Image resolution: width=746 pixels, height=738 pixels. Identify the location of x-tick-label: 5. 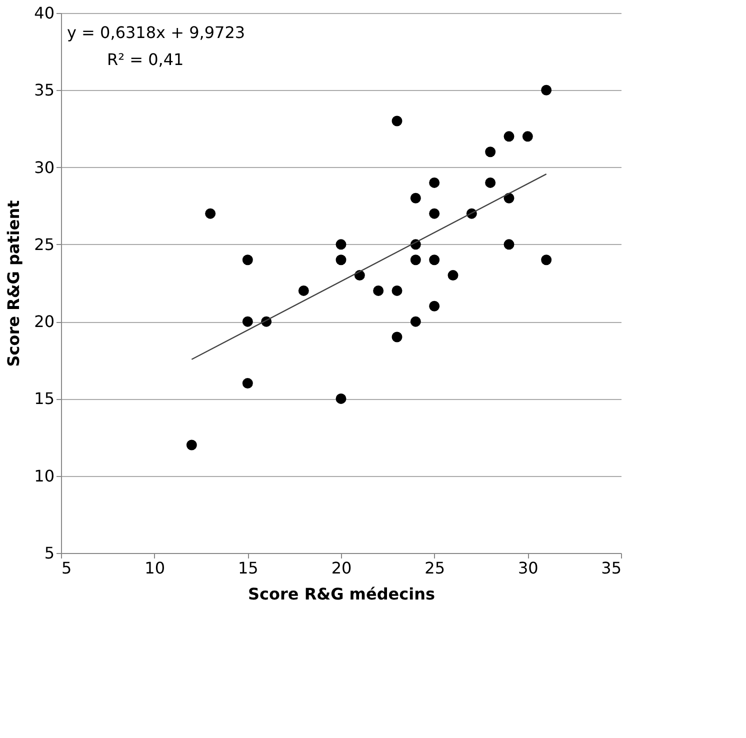
(67, 568).